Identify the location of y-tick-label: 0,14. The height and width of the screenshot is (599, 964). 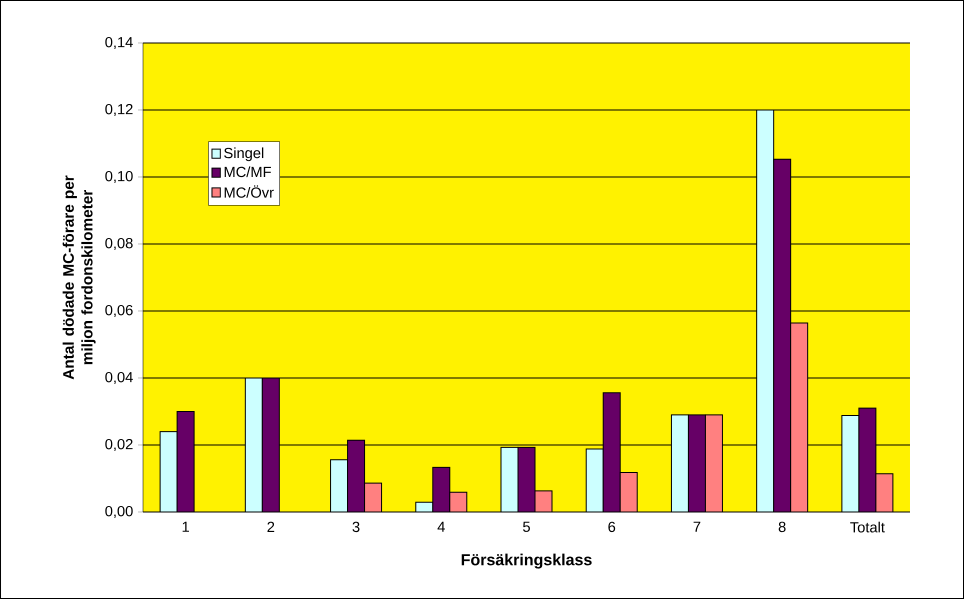
(119, 43).